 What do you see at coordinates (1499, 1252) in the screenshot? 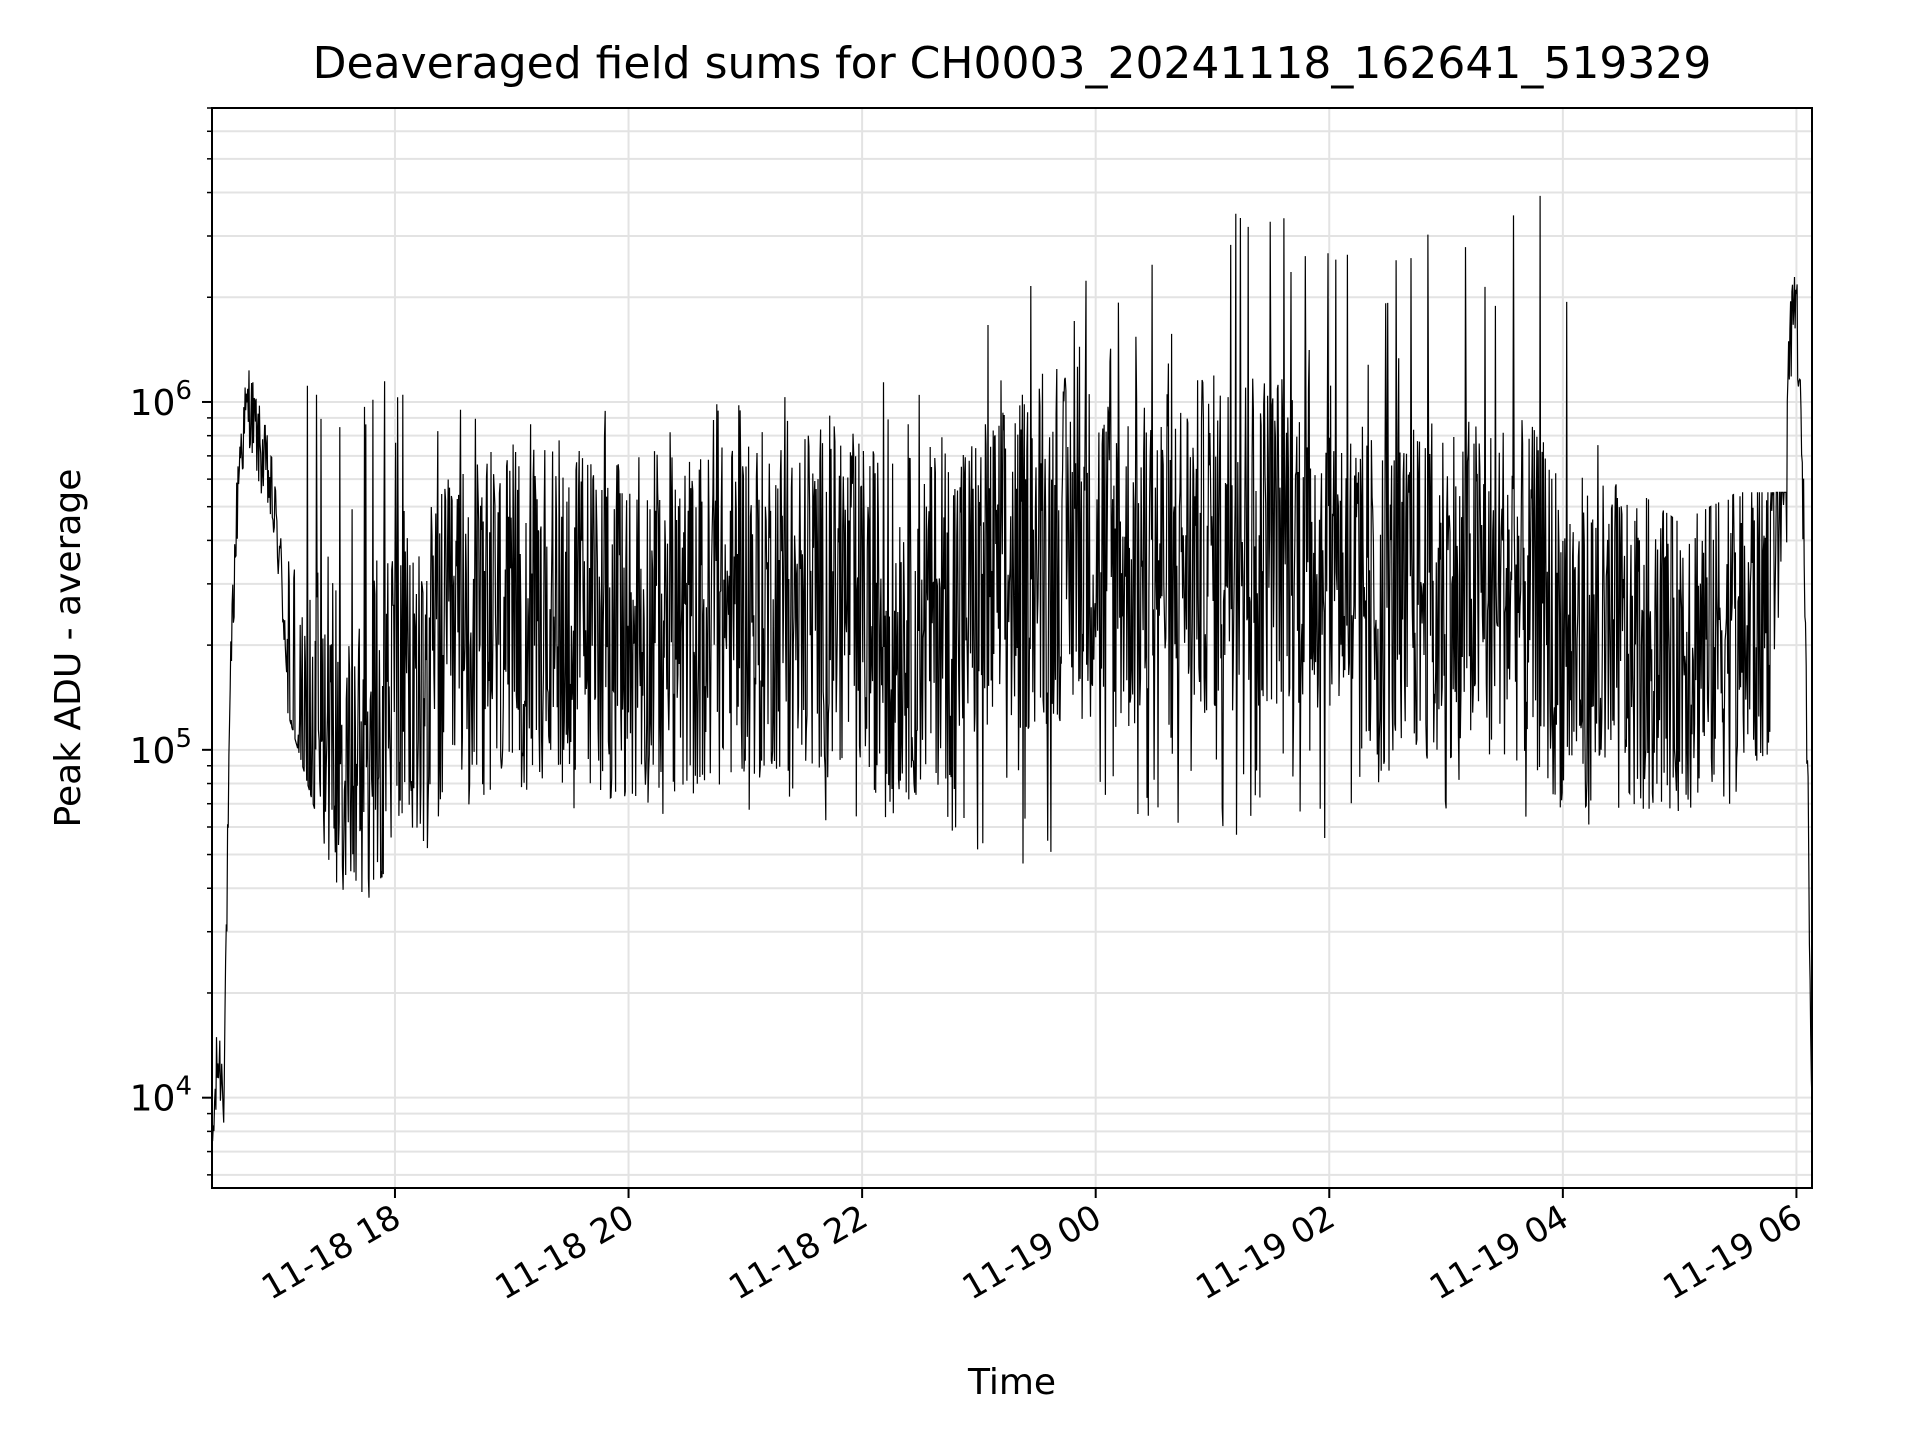
I see `x-tick-label: 11-19 04` at bounding box center [1499, 1252].